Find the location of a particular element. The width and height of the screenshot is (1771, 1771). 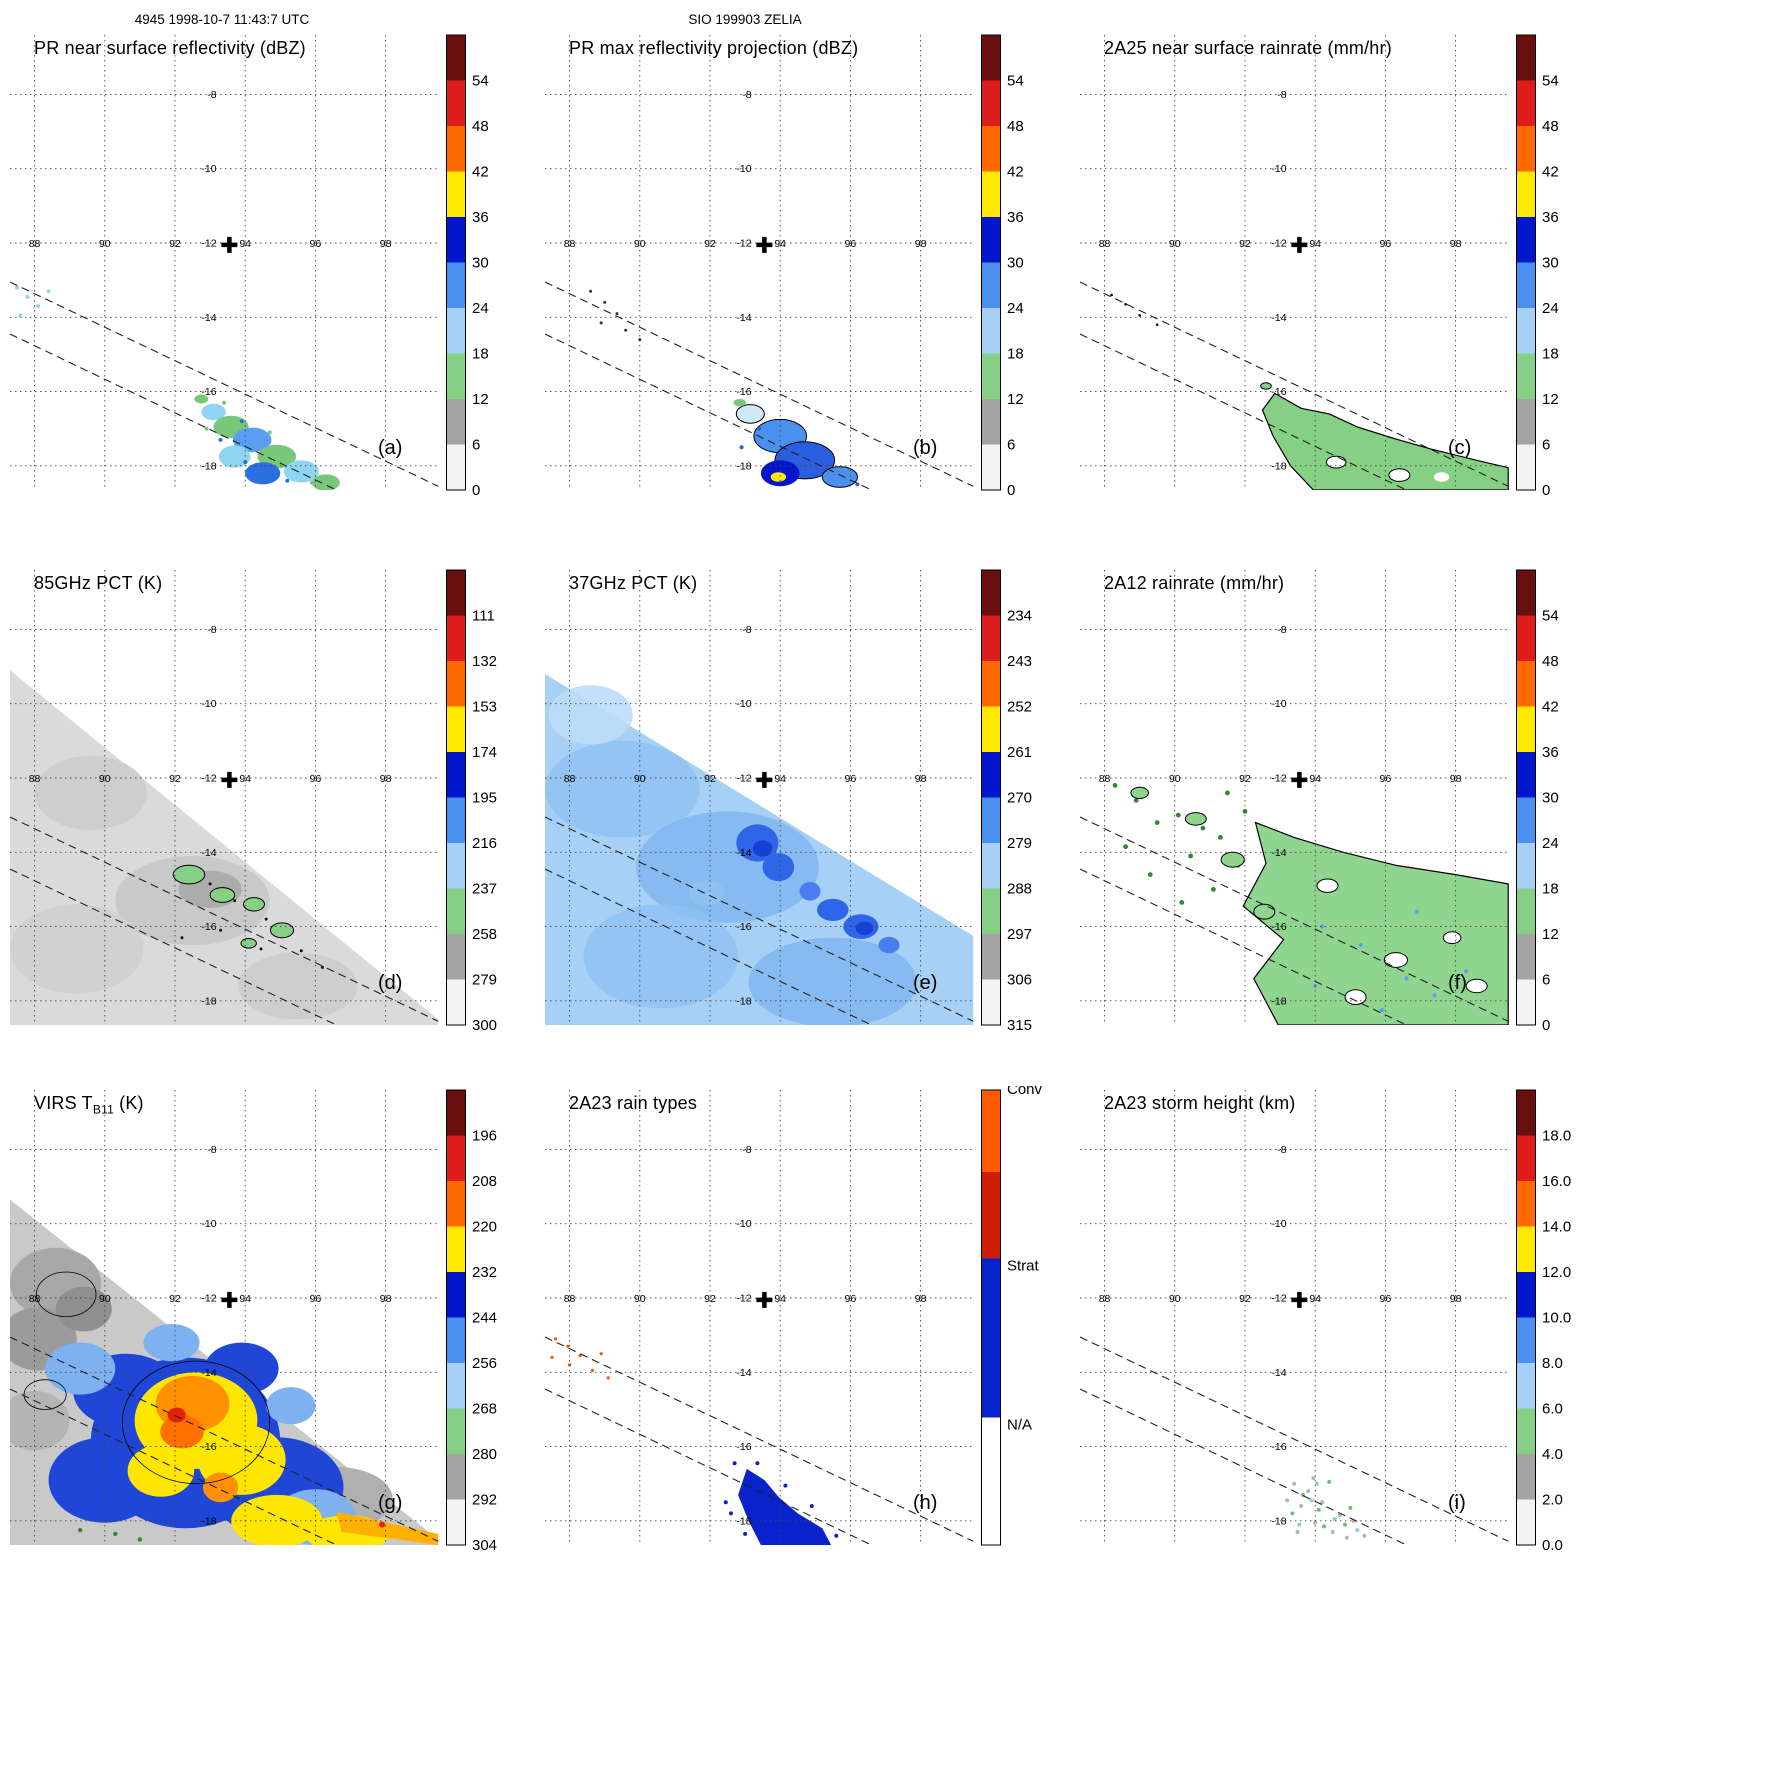

panel-title-text: 2A12 rainrate (mm/hr) is located at coordinates (1194, 583).